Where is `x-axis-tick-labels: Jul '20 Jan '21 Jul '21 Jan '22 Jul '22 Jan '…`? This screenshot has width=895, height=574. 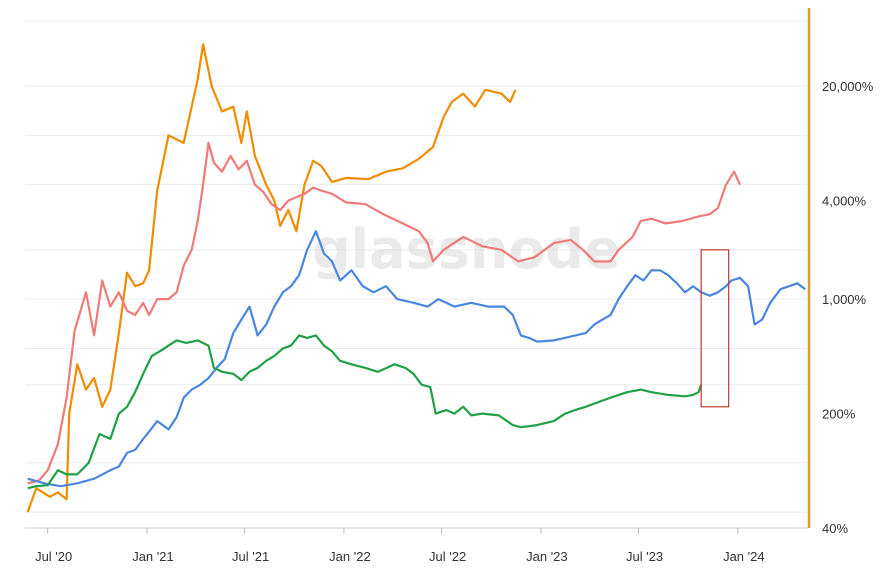 x-axis-tick-labels: Jul '20 Jan '21 Jul '21 Jan '22 Jul '22 Jan '… is located at coordinates (400, 556).